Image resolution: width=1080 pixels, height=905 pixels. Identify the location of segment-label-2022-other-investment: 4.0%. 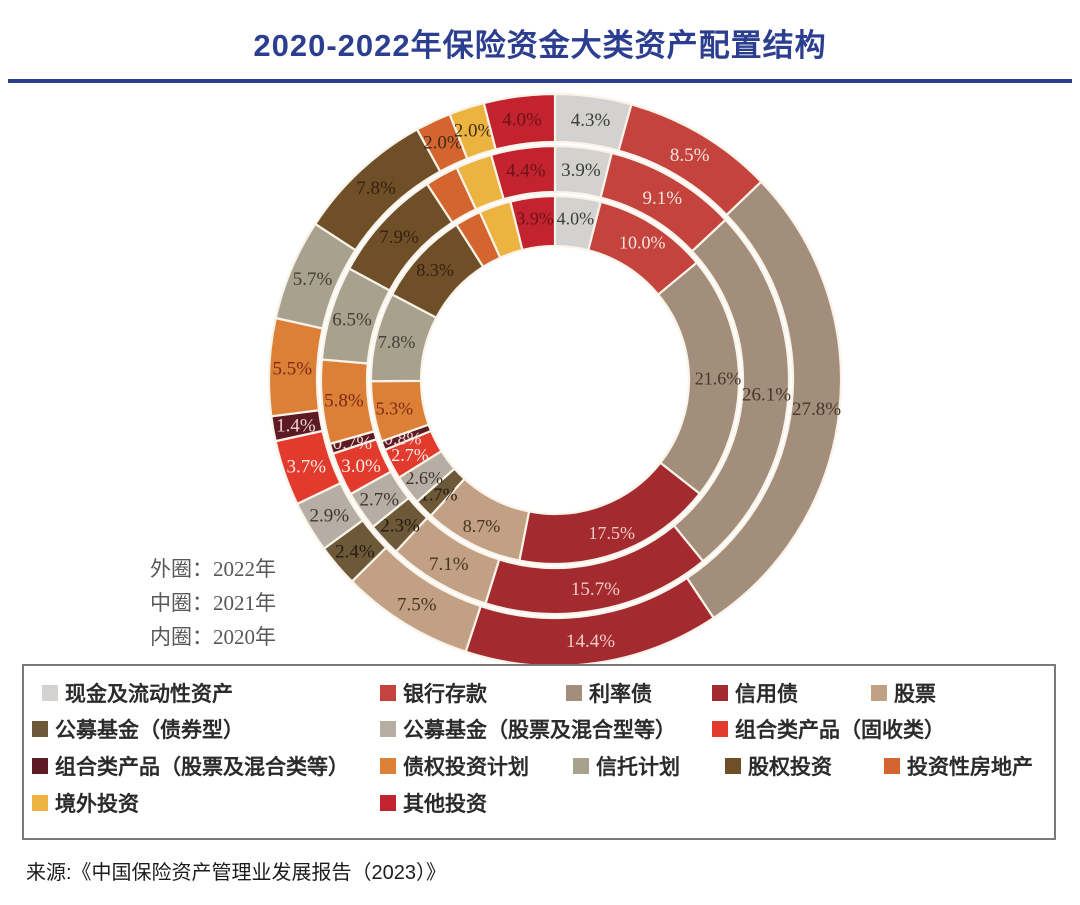
(522, 120).